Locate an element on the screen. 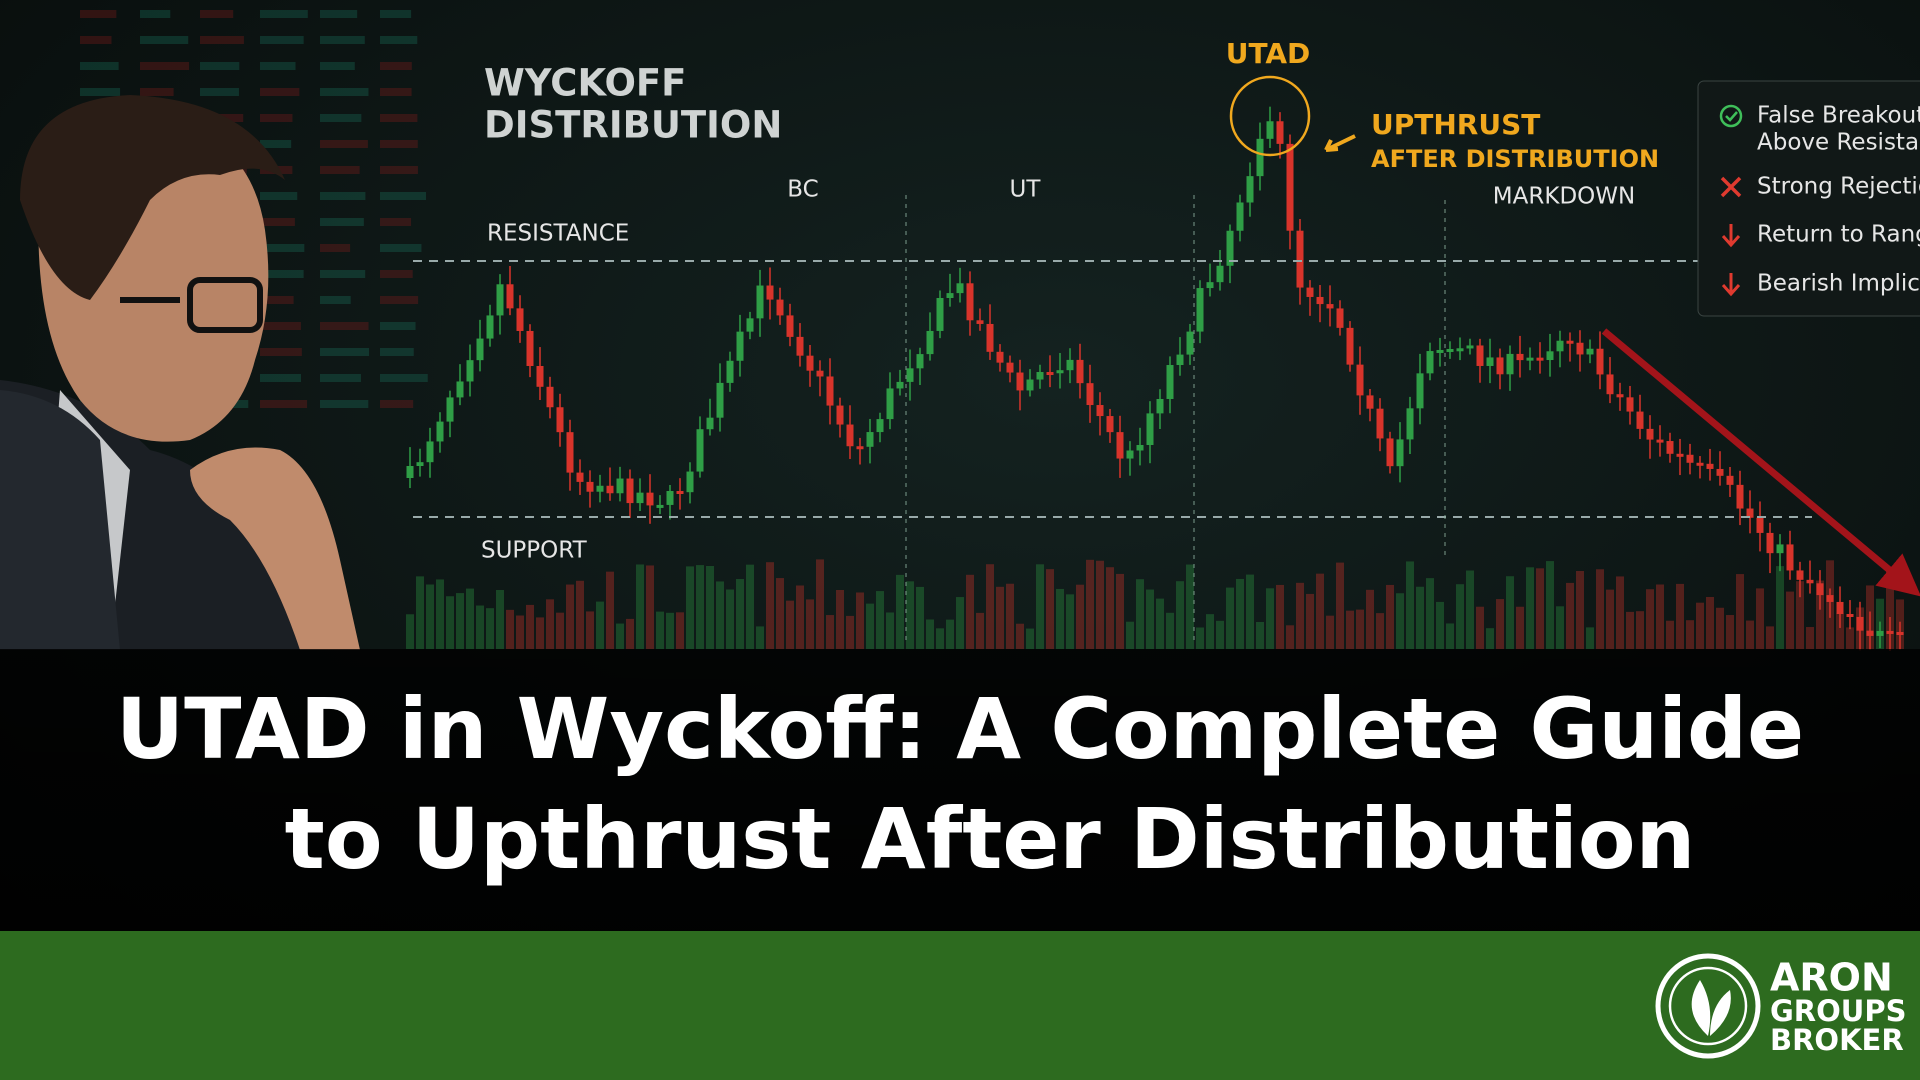 This screenshot has height=1080, width=1920. resistance-label: RESISTANCE is located at coordinates (558, 234).